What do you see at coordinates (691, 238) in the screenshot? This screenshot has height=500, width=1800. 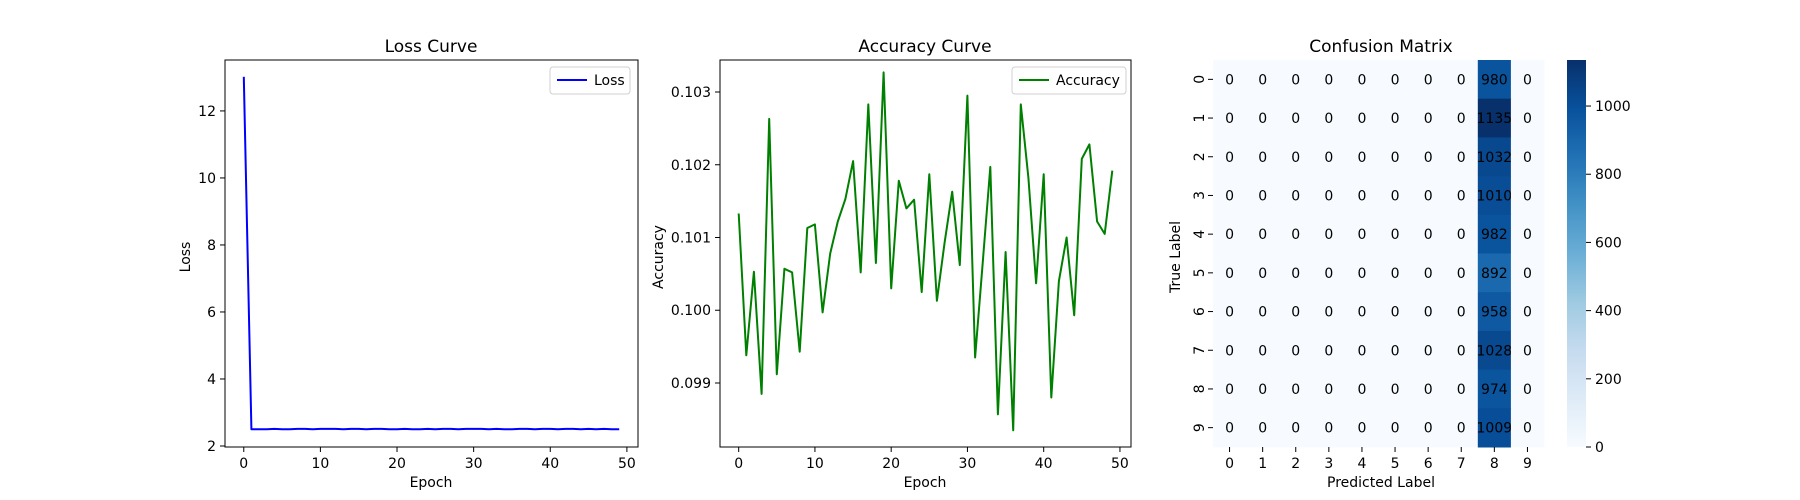 I see `accuracy-y-tick-label: 0.101` at bounding box center [691, 238].